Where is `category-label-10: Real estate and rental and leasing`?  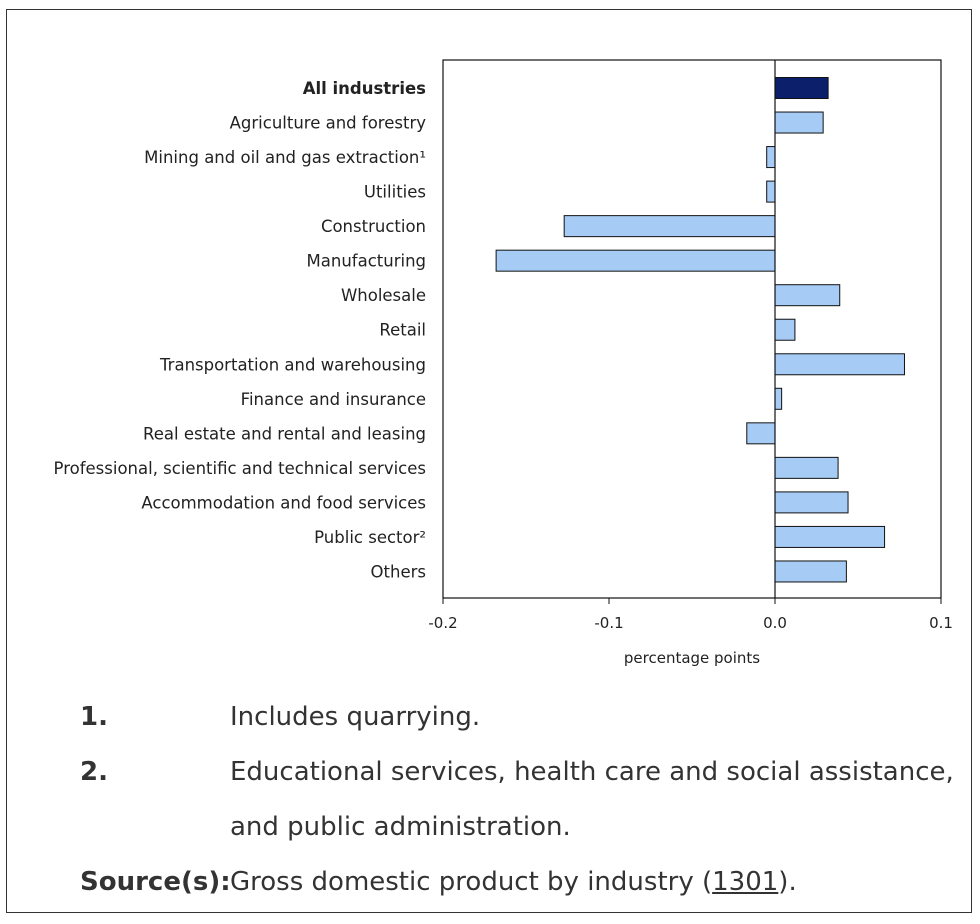
category-label-10: Real estate and rental and leasing is located at coordinates (284, 433).